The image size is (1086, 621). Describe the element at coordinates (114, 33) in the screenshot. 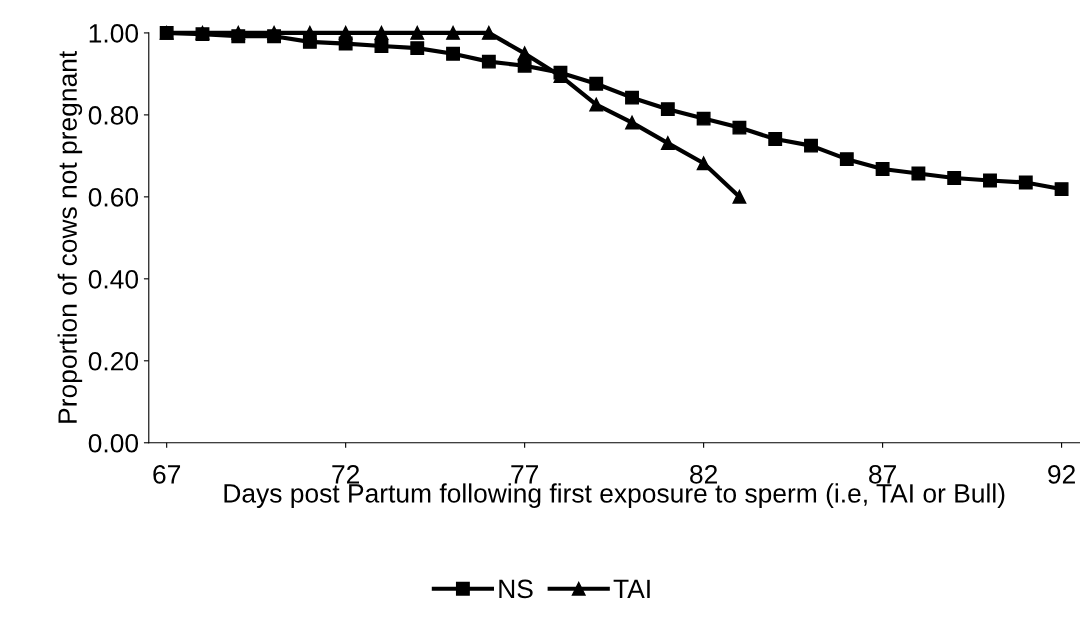

I see `y-tick-label: 1.00` at that location.